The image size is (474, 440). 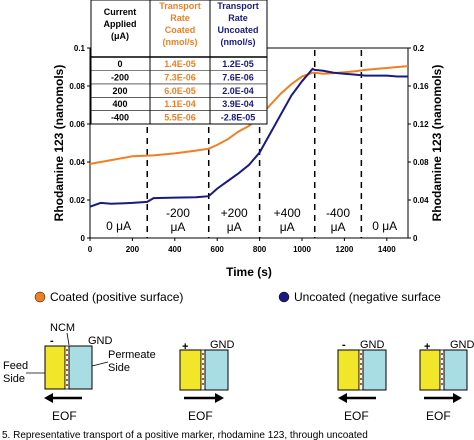 I want to click on table-cell: 1.1E-04, so click(x=180, y=104).